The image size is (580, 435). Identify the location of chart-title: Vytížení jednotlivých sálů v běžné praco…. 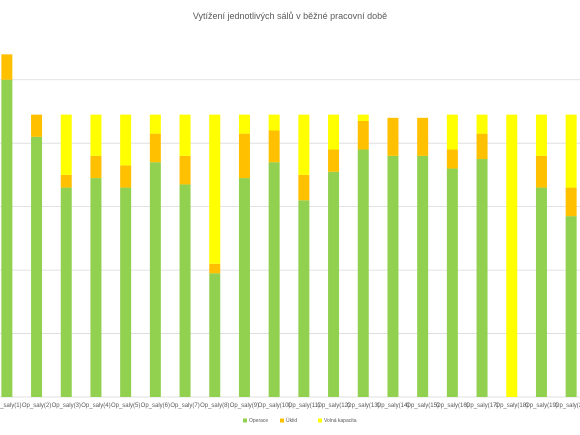
(290, 16).